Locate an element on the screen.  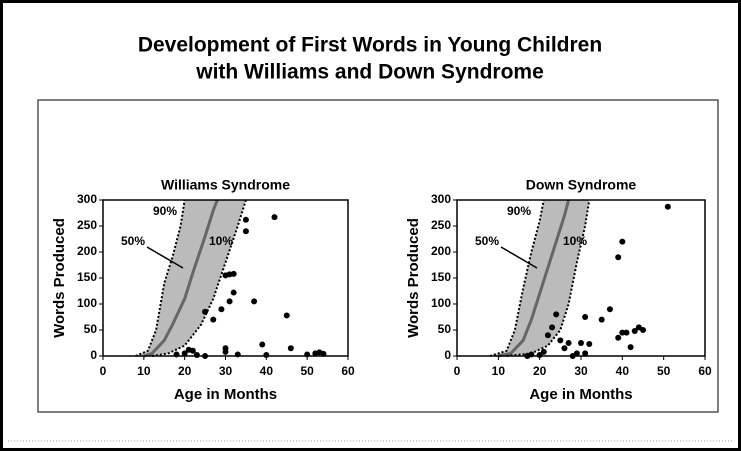
chart-title: Williams Syndrome is located at coordinates (225, 185).